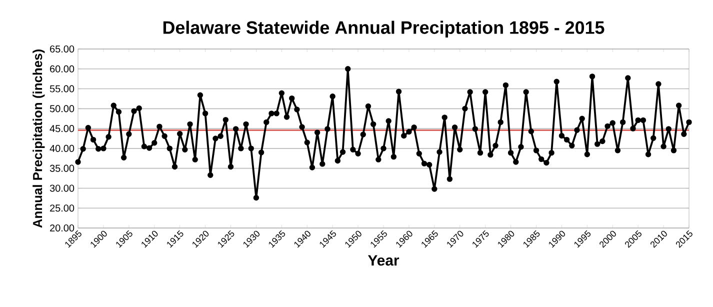 The image size is (713, 307). I want to click on y-tick-label: 25.00, so click(62, 208).